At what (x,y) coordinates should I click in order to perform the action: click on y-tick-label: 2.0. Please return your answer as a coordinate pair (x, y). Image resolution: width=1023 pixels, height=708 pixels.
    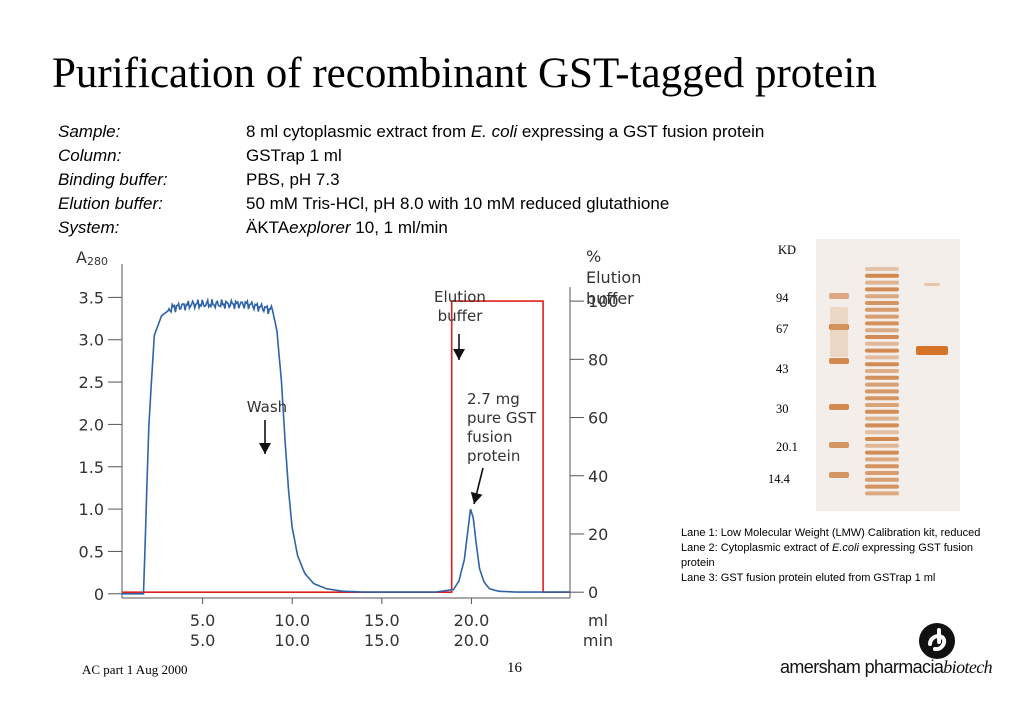
    Looking at the image, I should click on (91, 424).